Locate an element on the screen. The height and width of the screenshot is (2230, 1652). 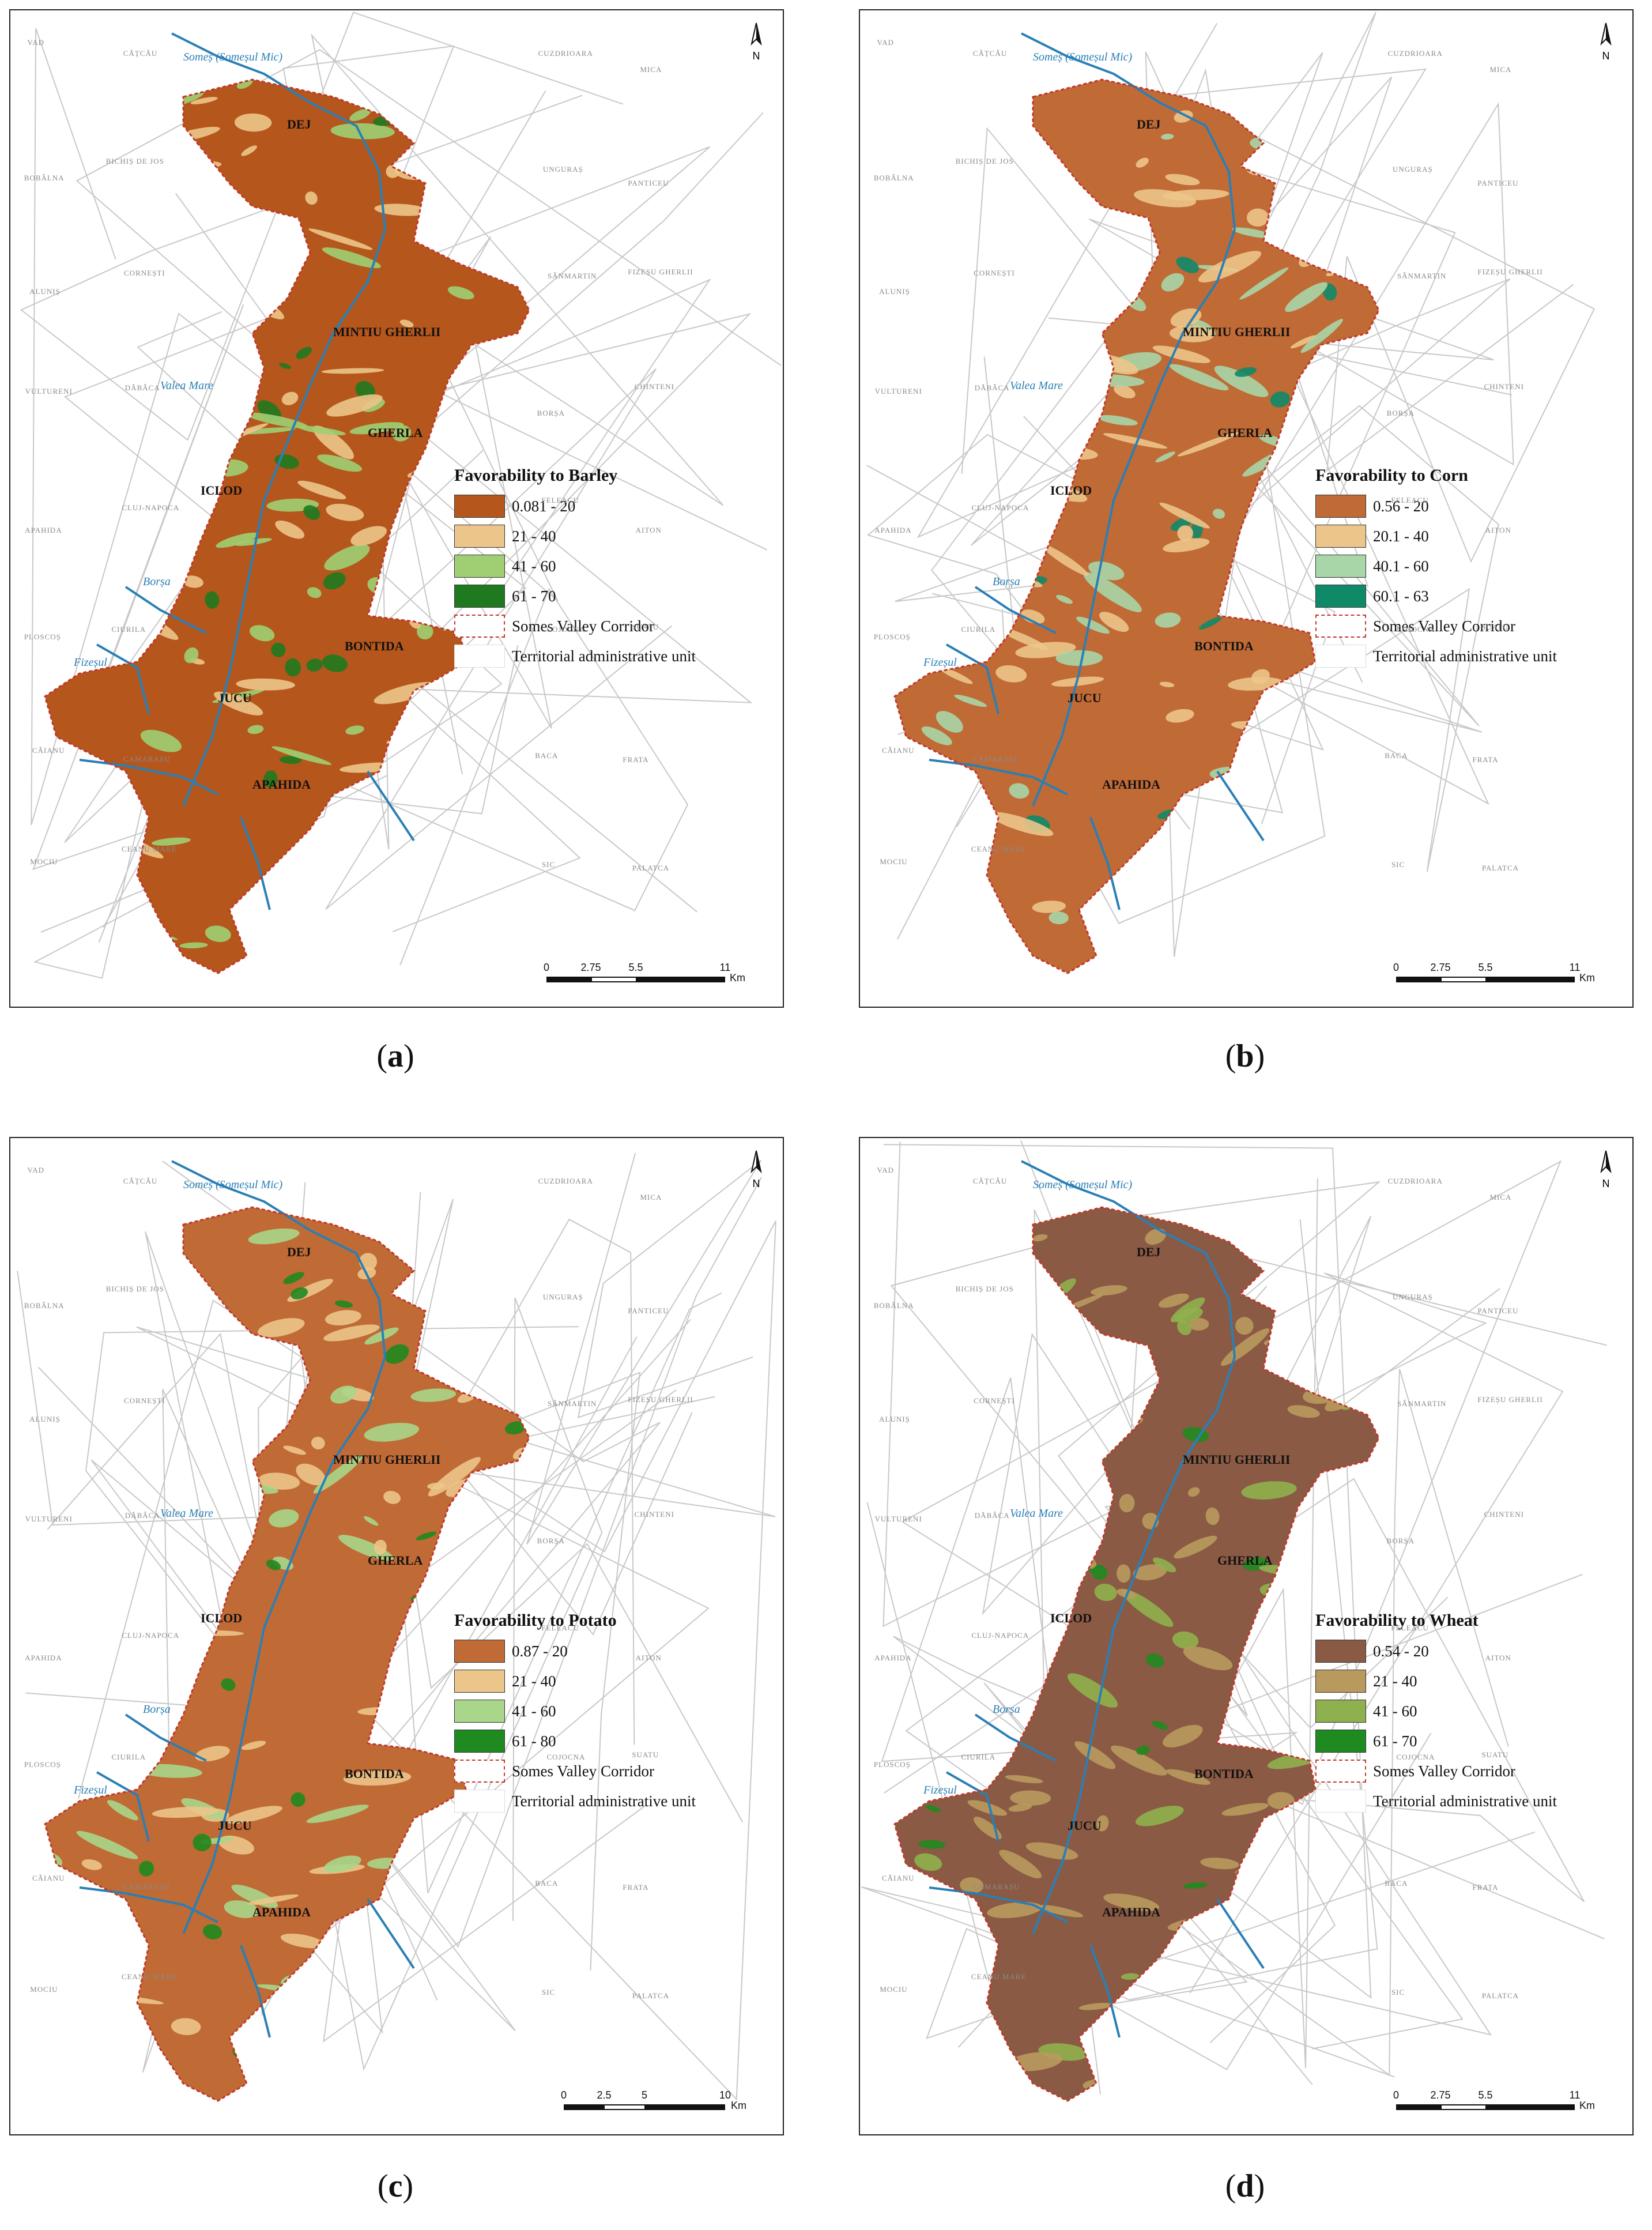
place-label: DĂBÂCA is located at coordinates (142, 388).